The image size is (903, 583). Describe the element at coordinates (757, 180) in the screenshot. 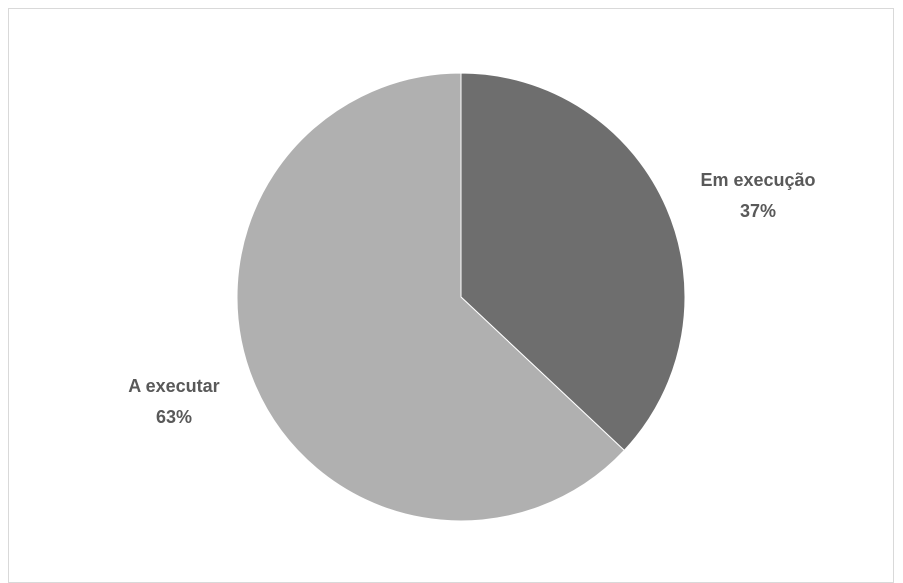

I see `slice-category-label-1: Em execução` at that location.